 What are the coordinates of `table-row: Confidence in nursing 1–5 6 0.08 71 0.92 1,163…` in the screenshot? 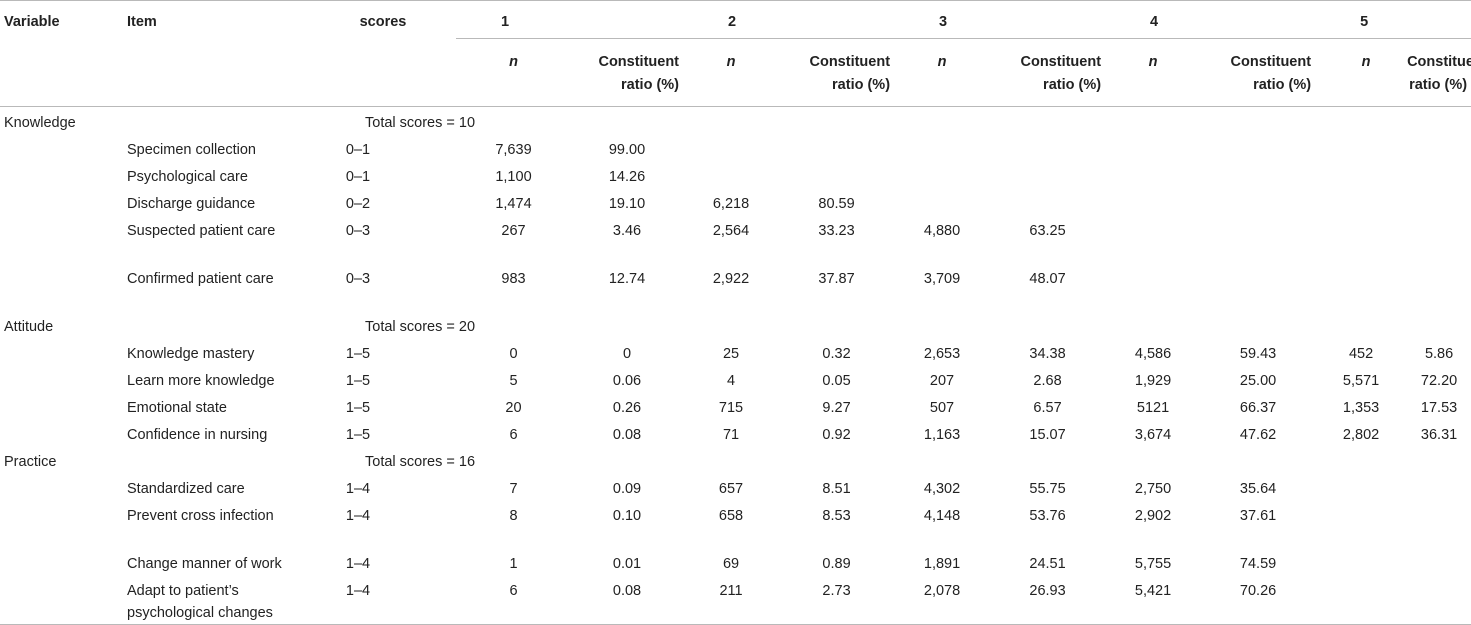 It's located at (735, 432).